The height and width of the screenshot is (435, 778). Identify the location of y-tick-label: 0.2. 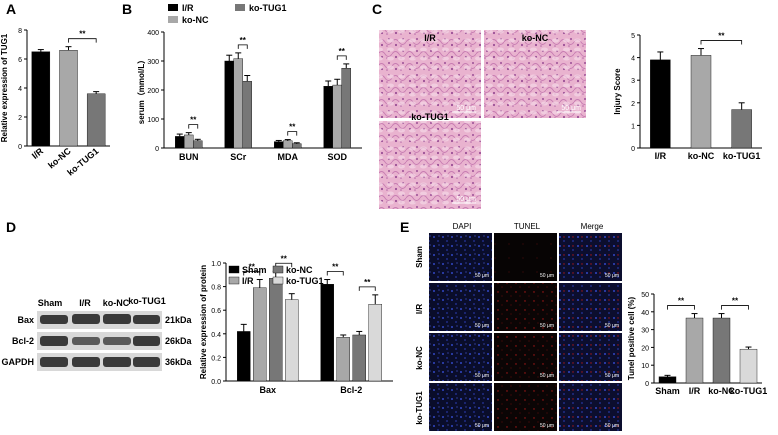
(216, 358).